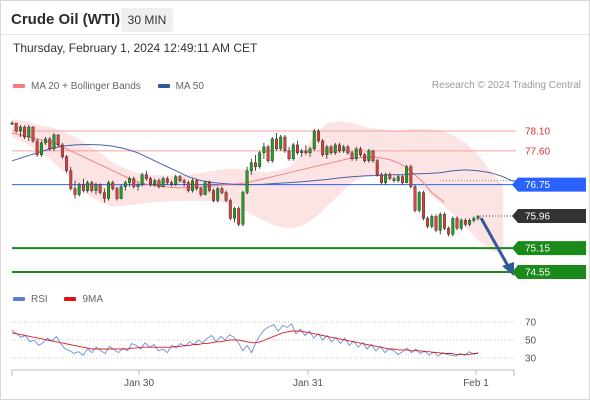 The height and width of the screenshot is (400, 590). What do you see at coordinates (93, 299) in the screenshot?
I see `legend-label-9ma: 9MA` at bounding box center [93, 299].